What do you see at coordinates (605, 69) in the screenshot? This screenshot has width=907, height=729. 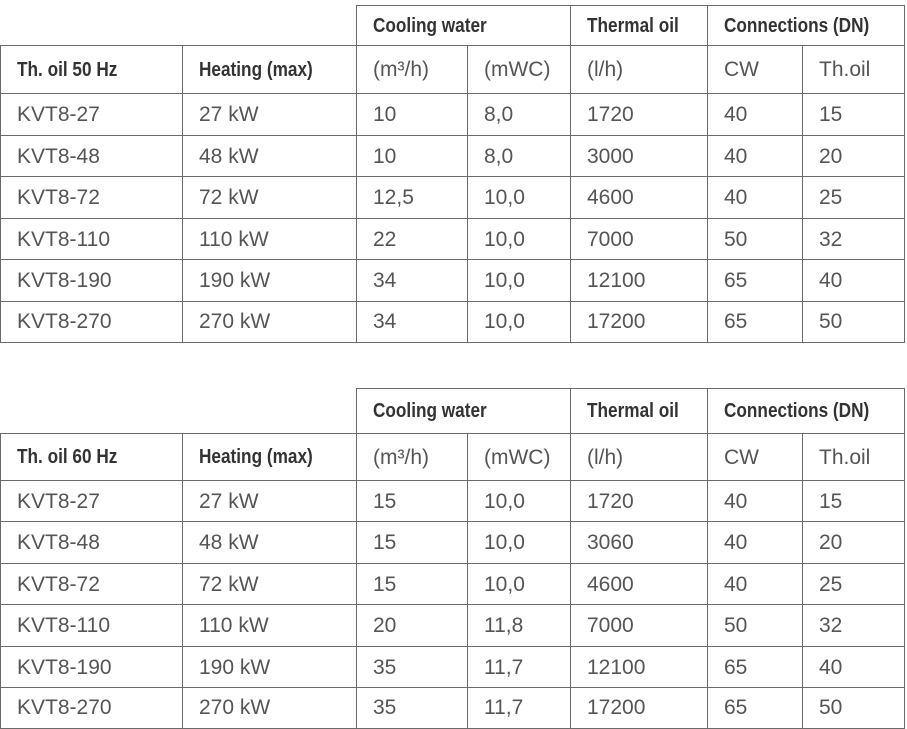 I see `cell-text: (l/h)` at bounding box center [605, 69].